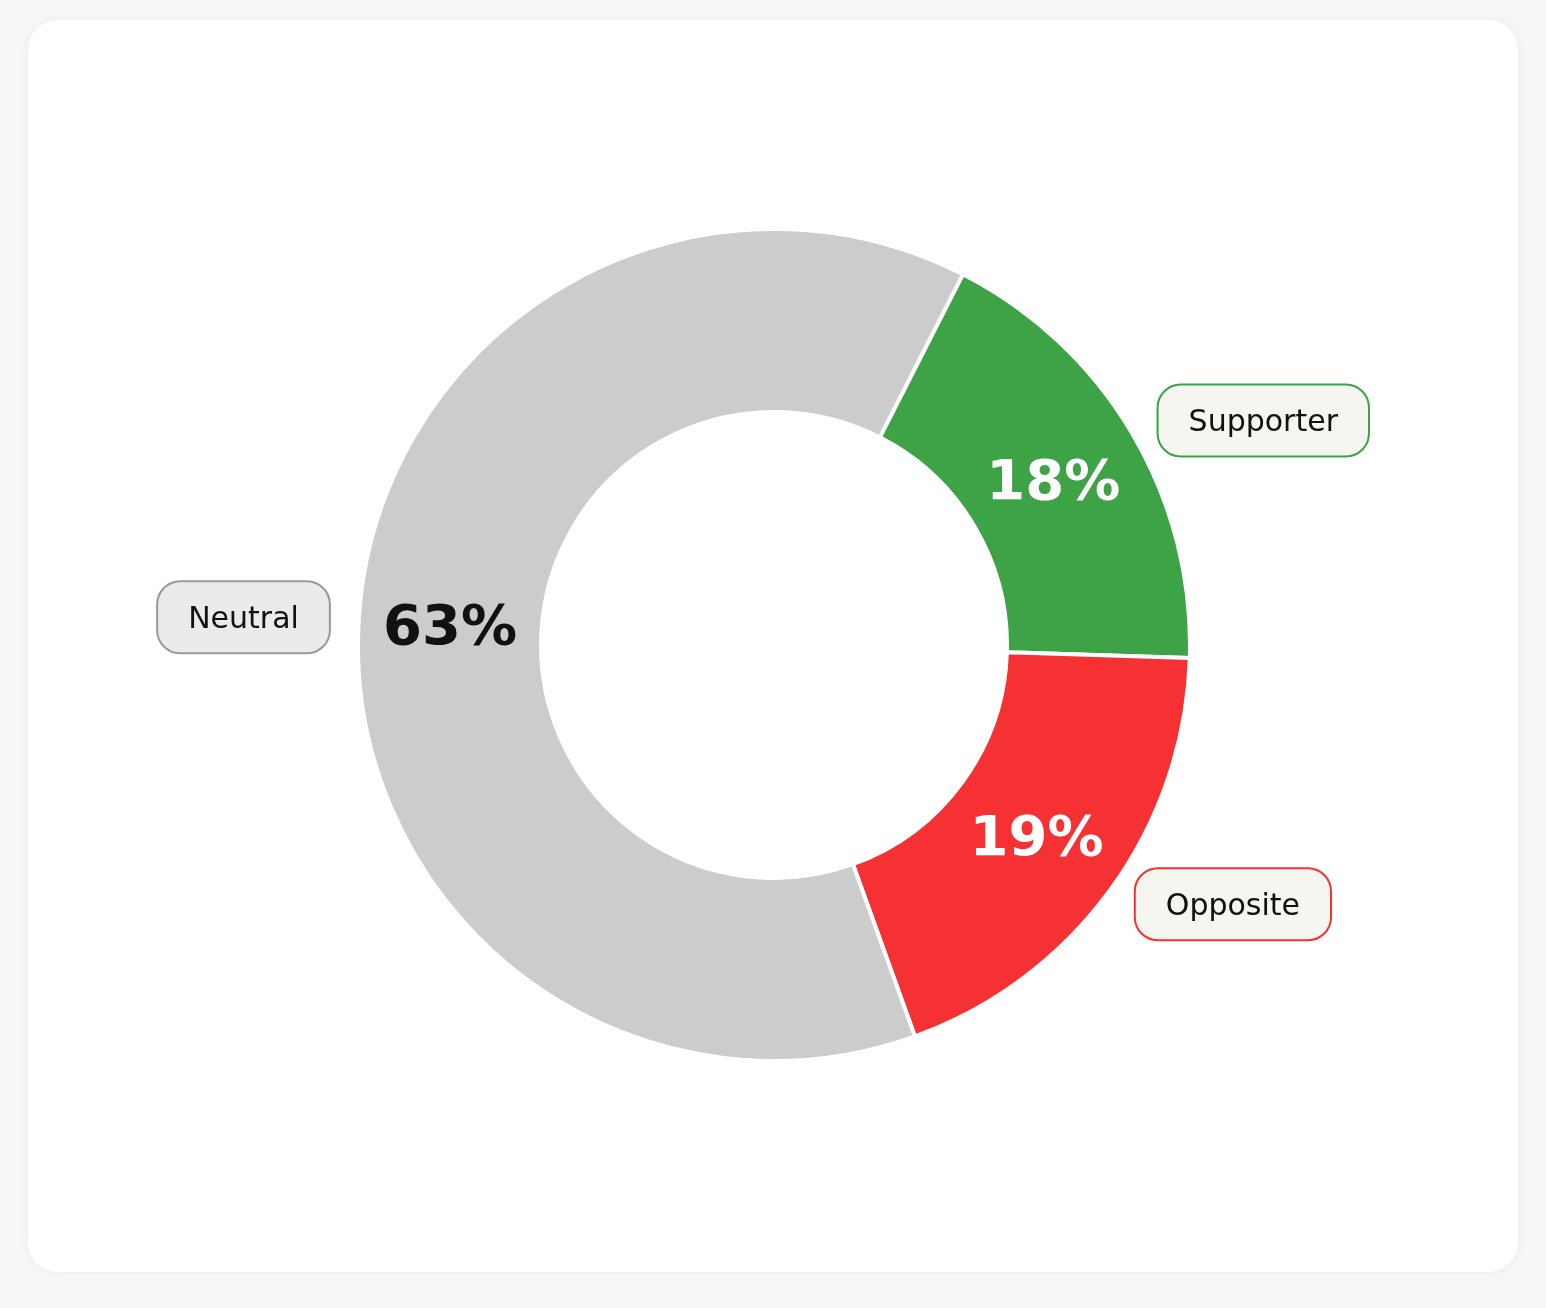 The image size is (1546, 1308). I want to click on slice-label: Opposite, so click(1233, 904).